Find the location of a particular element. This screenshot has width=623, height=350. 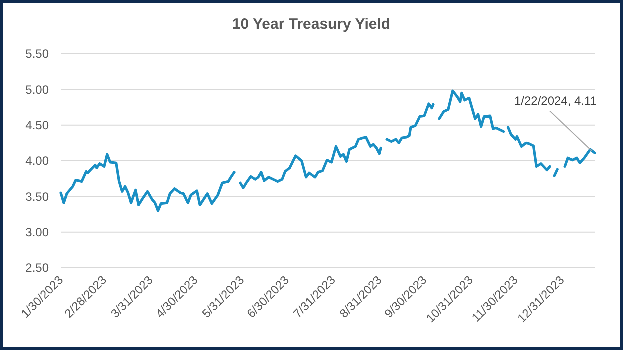

y-tick-label: 2.50 is located at coordinates (38, 268).